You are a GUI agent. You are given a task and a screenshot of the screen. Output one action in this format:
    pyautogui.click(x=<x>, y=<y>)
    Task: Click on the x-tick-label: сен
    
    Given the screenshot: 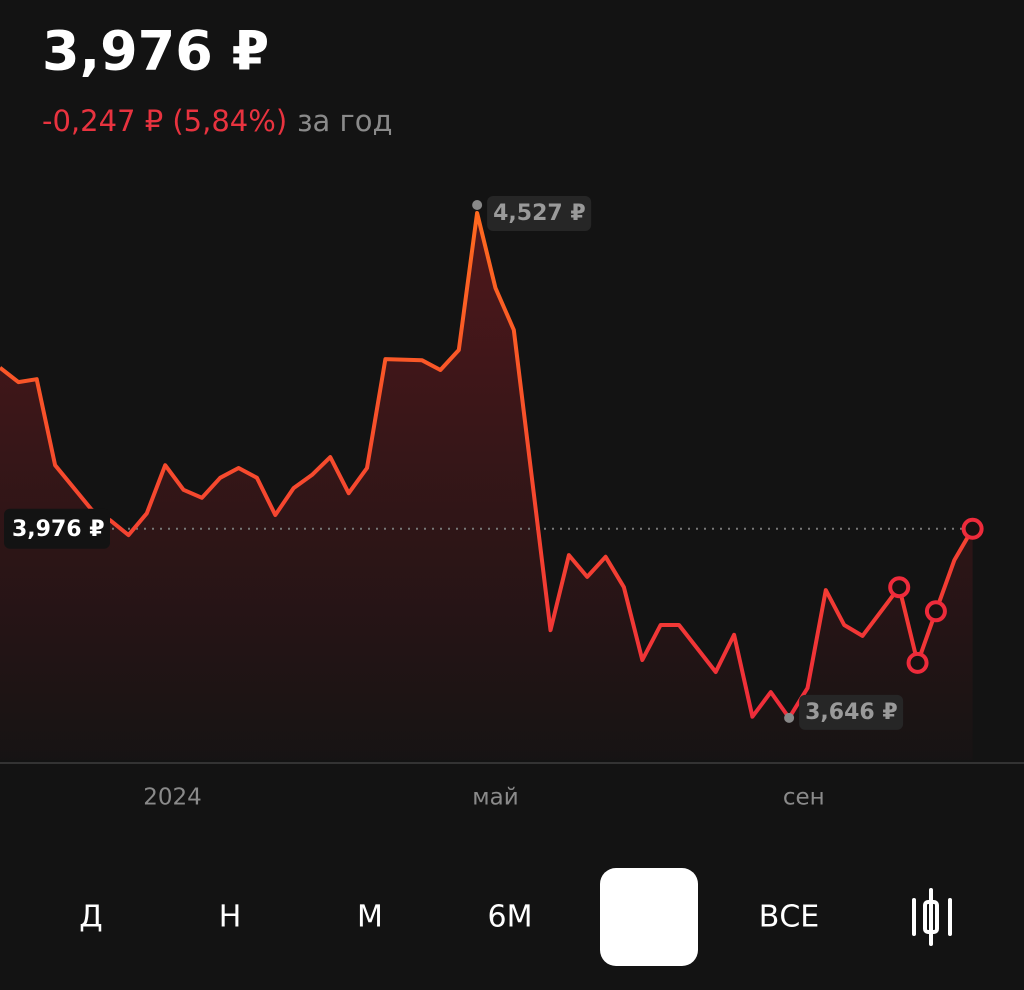 What is the action you would take?
    pyautogui.click(x=804, y=798)
    